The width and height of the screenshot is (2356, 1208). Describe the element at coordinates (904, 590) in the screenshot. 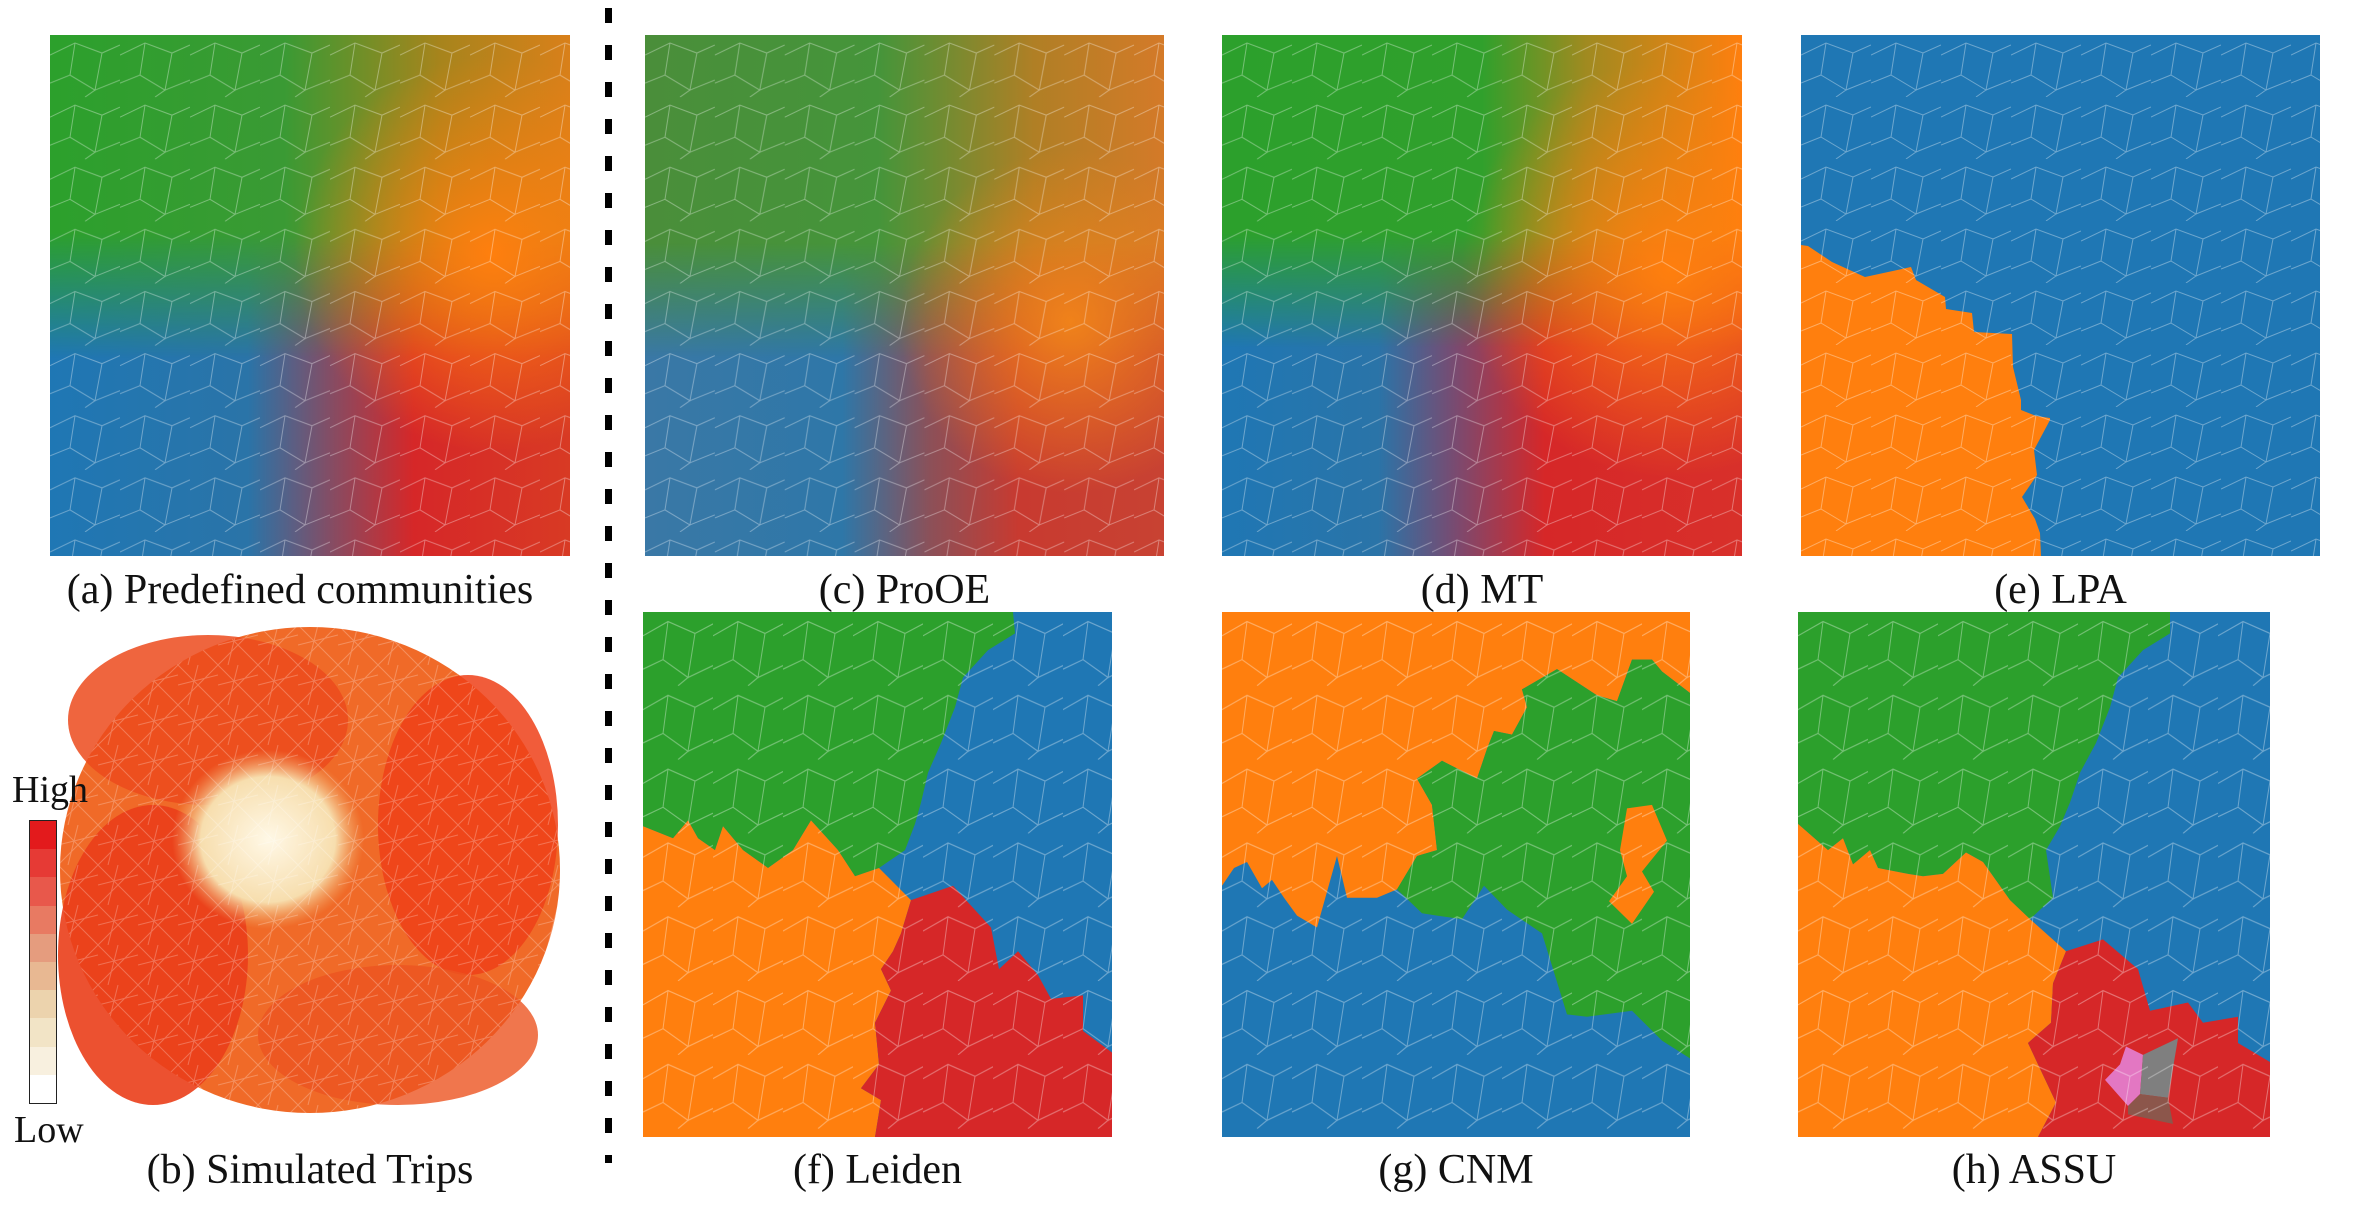

I see `panel-c-caption: (c) ProOE` at that location.